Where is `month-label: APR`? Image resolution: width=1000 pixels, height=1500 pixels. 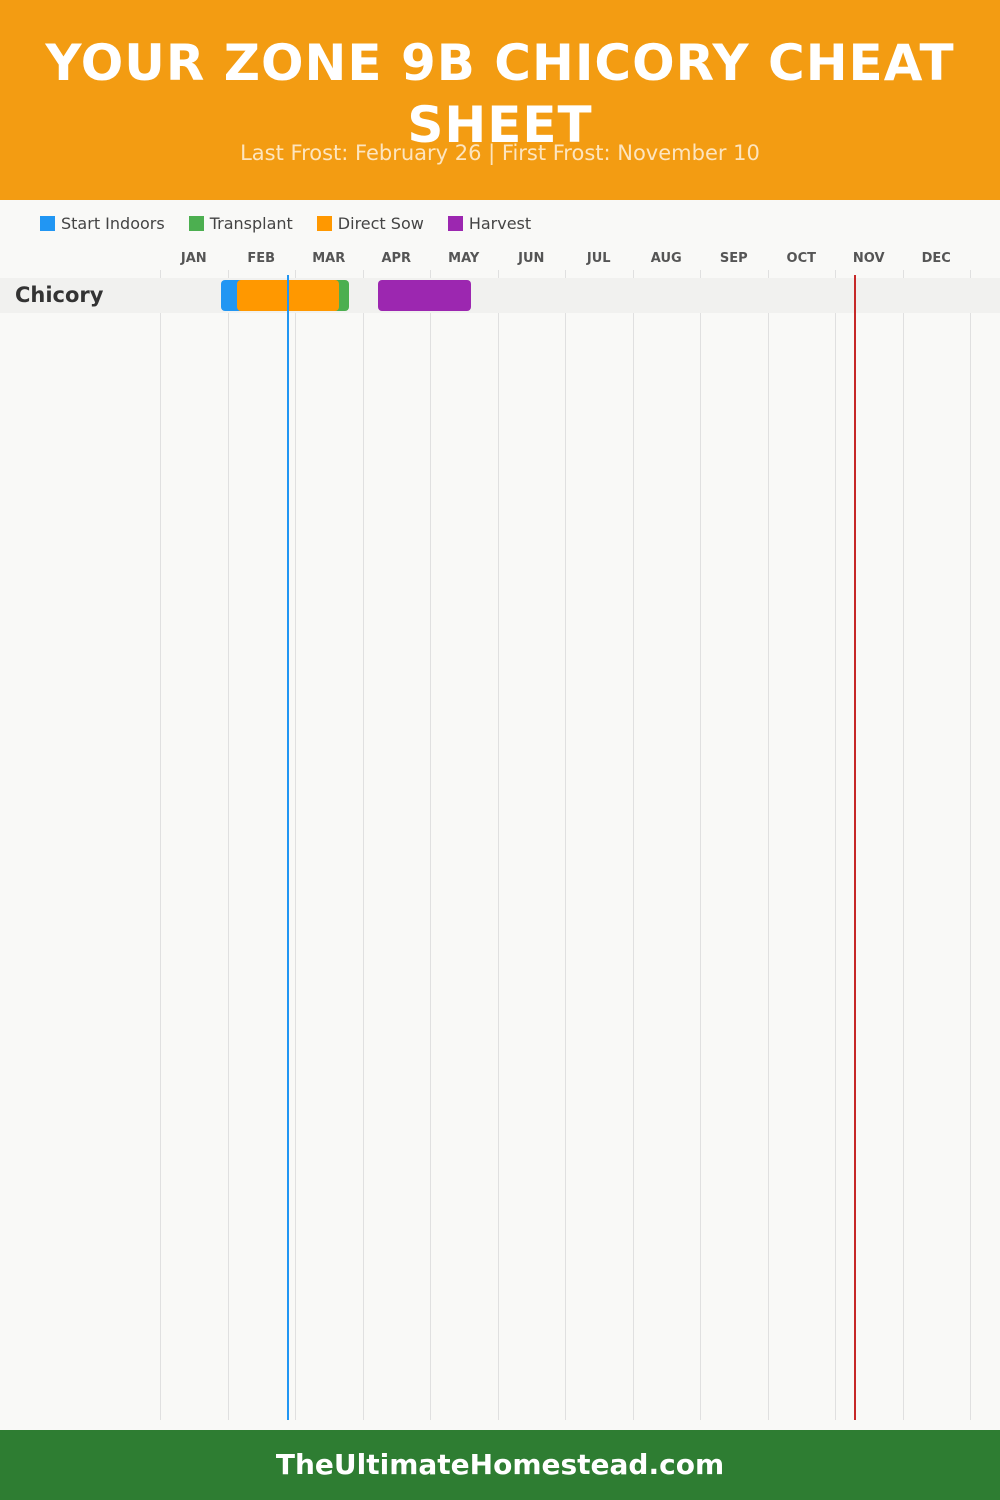
month-label: APR is located at coordinates (396, 258).